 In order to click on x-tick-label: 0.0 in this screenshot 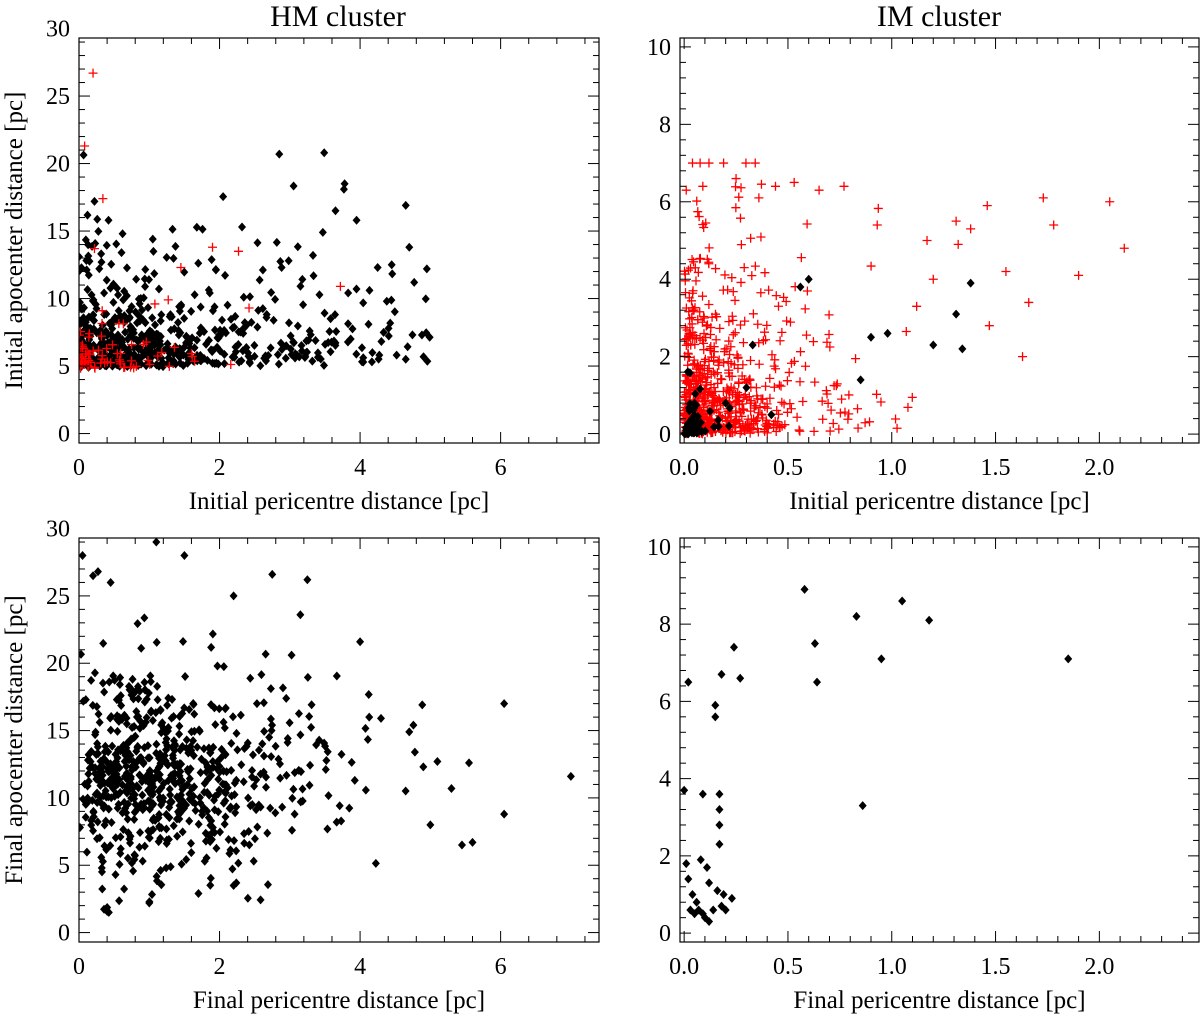, I will do `click(684, 967)`.